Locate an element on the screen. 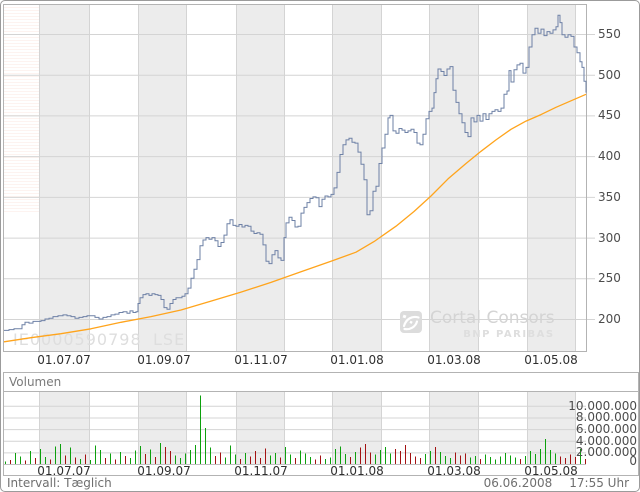 The width and height of the screenshot is (640, 492). brand-logo-texts: Cortal Consors BNP PARIBAS is located at coordinates (492, 324).